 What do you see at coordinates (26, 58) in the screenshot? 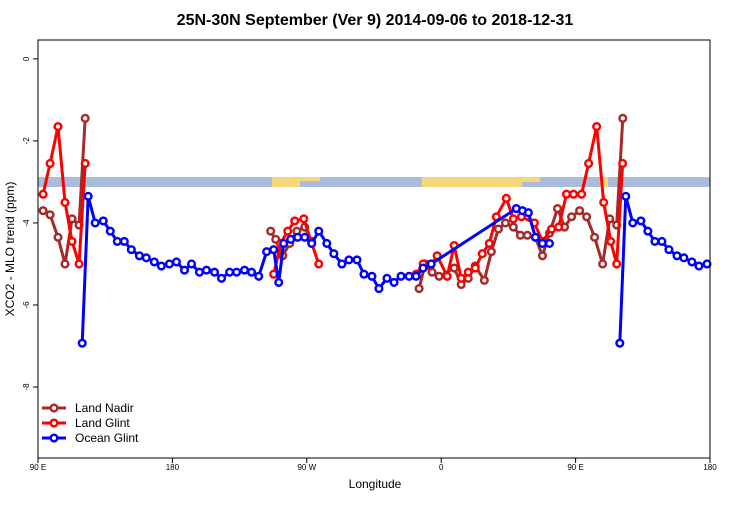
I see `y-tick-label: 0` at bounding box center [26, 58].